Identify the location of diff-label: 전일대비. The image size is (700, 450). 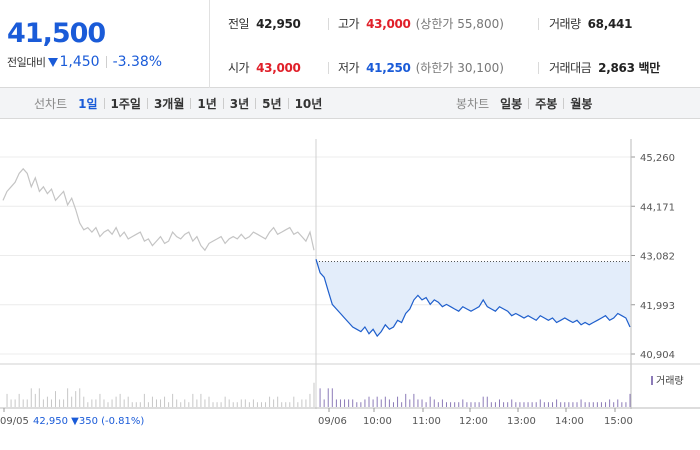
(26, 62).